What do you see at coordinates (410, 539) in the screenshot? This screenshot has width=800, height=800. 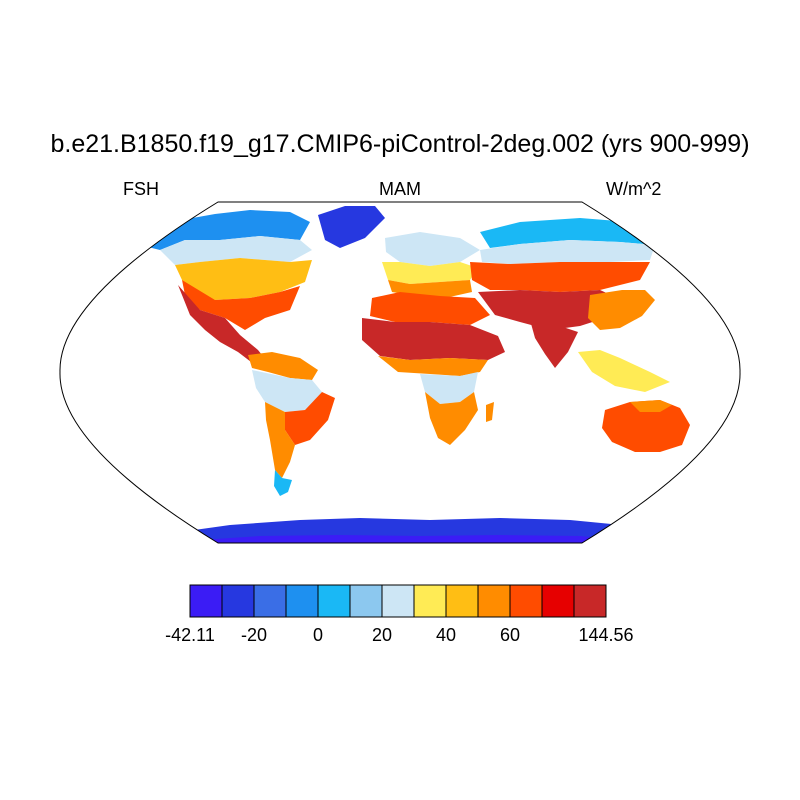 I see `antarctica-edge` at bounding box center [410, 539].